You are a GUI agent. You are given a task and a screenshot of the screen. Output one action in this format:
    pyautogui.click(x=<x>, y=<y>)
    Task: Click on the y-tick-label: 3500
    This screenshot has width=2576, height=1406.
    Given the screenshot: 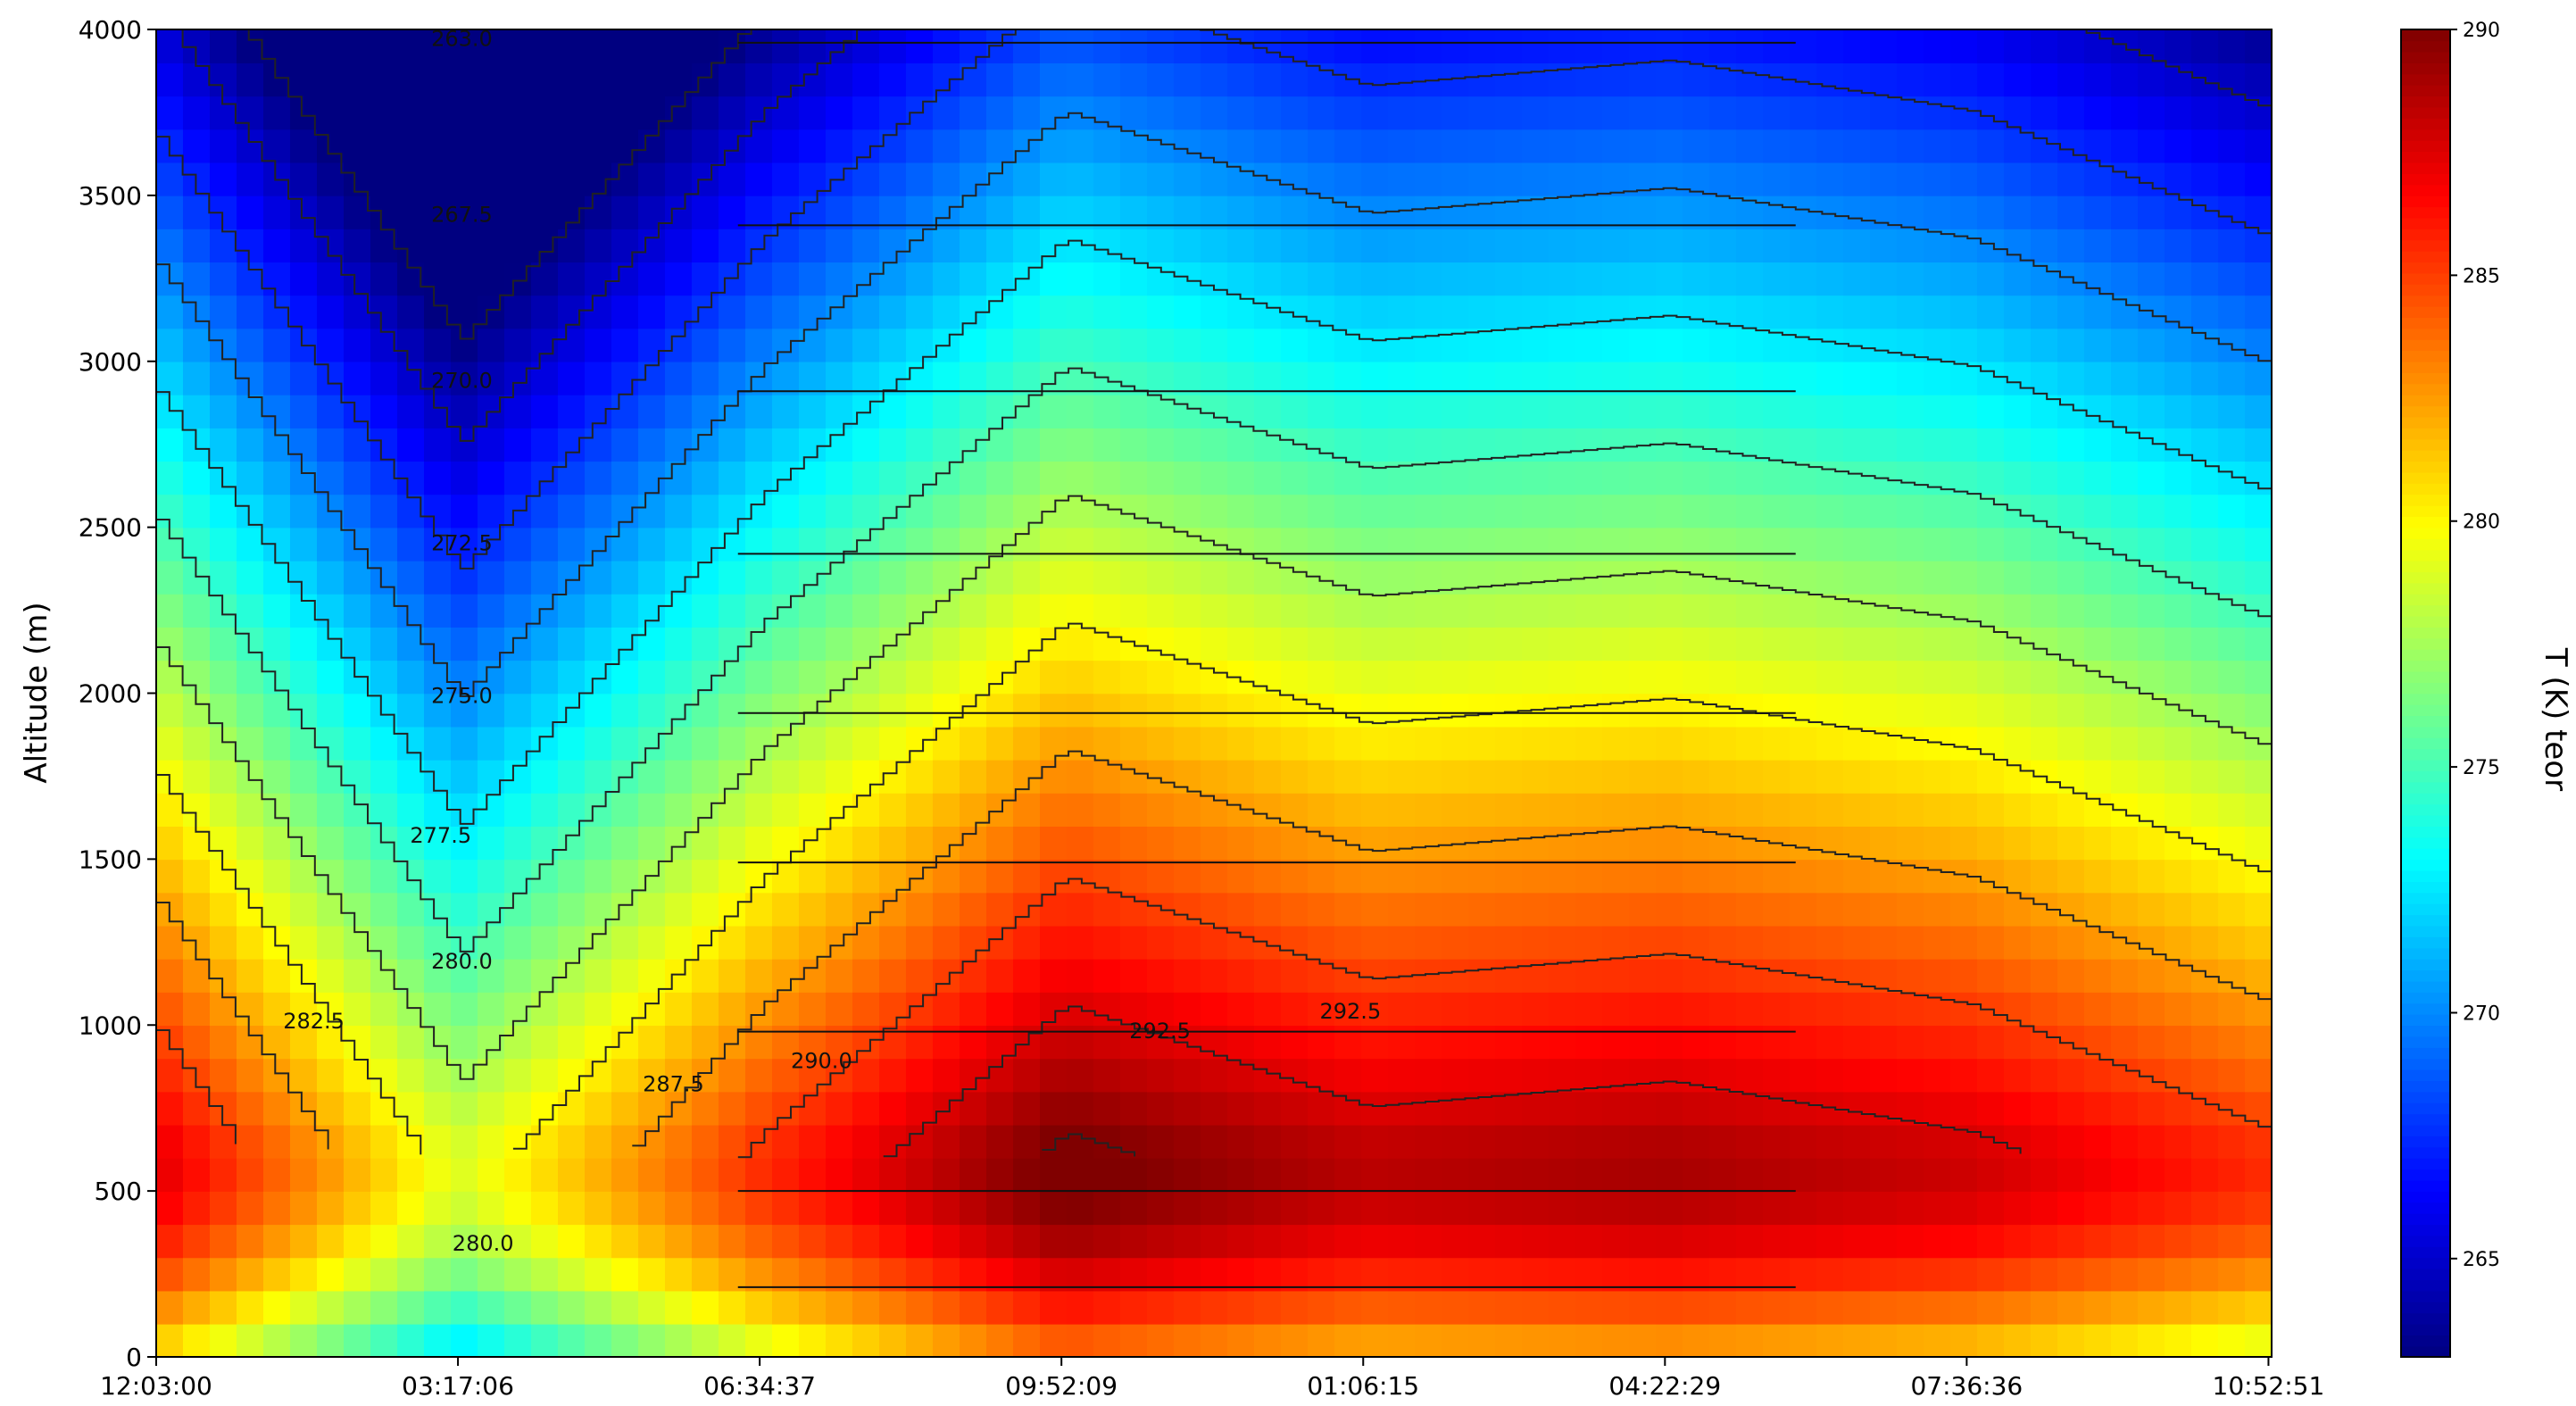 What is the action you would take?
    pyautogui.click(x=111, y=196)
    